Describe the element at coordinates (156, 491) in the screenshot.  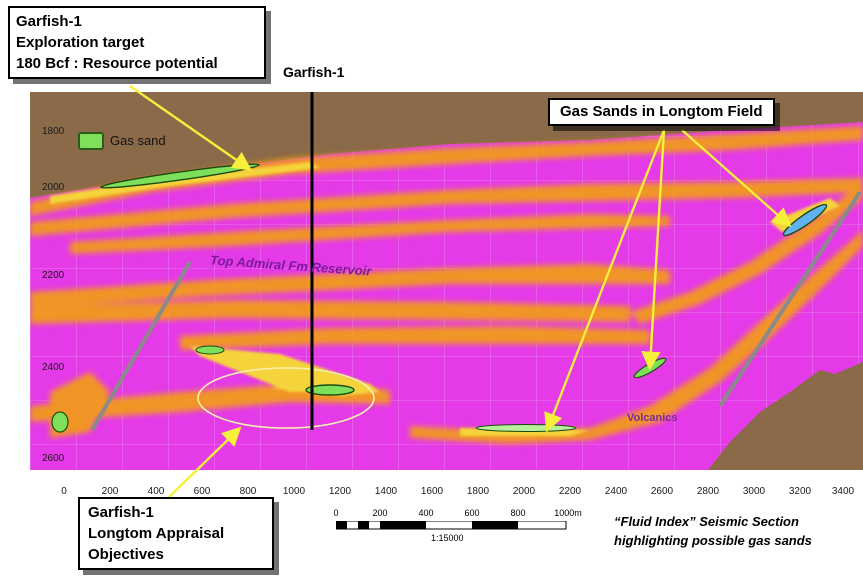
I see `distance-tick: 400` at that location.